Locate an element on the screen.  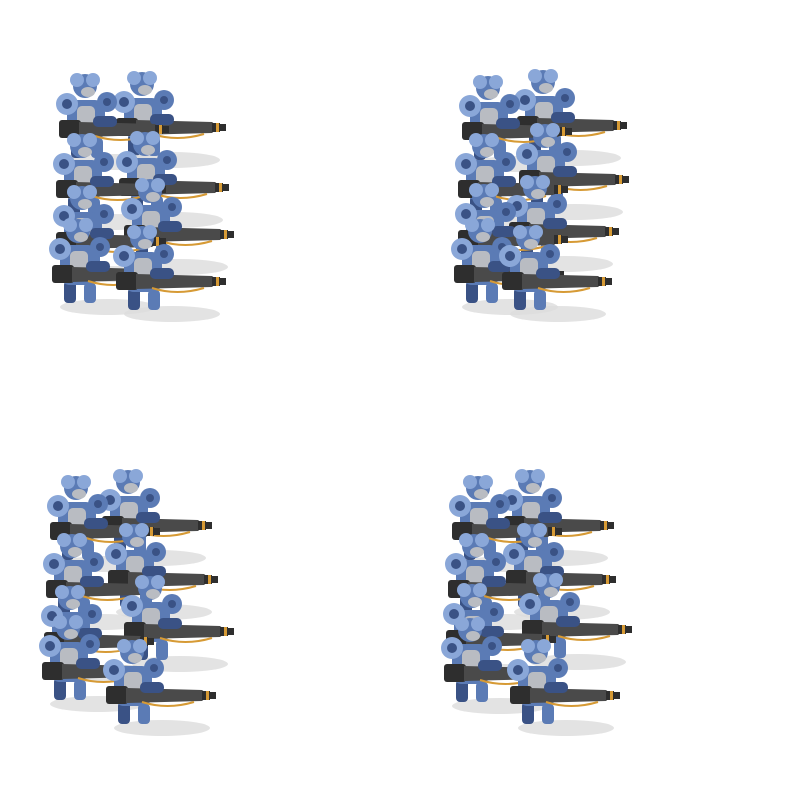
squad-frame-3-canvas is located at coordinates (136, 602).